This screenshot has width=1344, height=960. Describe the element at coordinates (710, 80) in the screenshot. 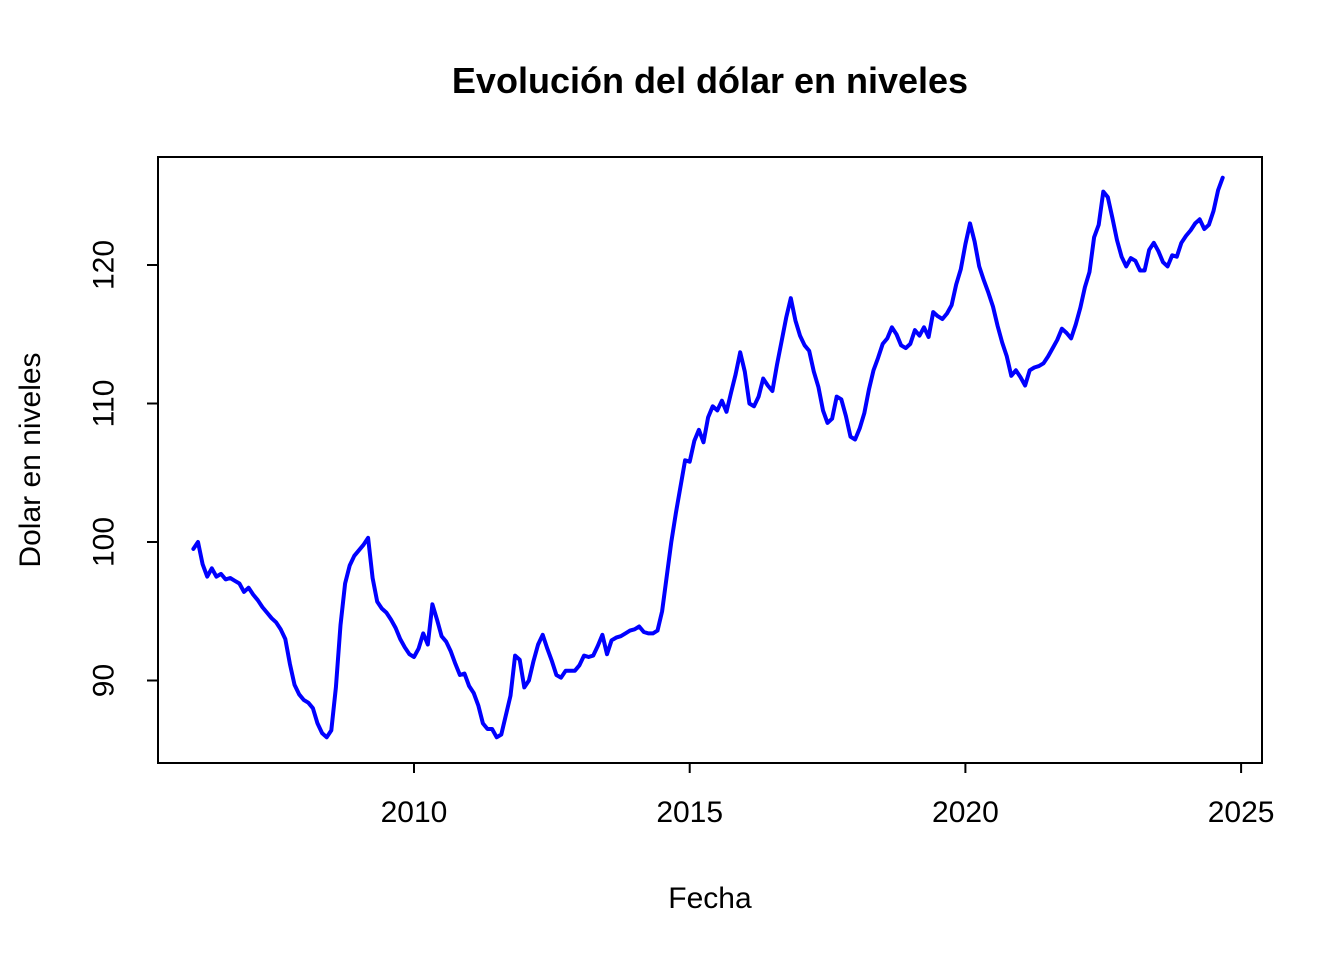

I see `chart-title: Evolución del dólar en niveles` at that location.